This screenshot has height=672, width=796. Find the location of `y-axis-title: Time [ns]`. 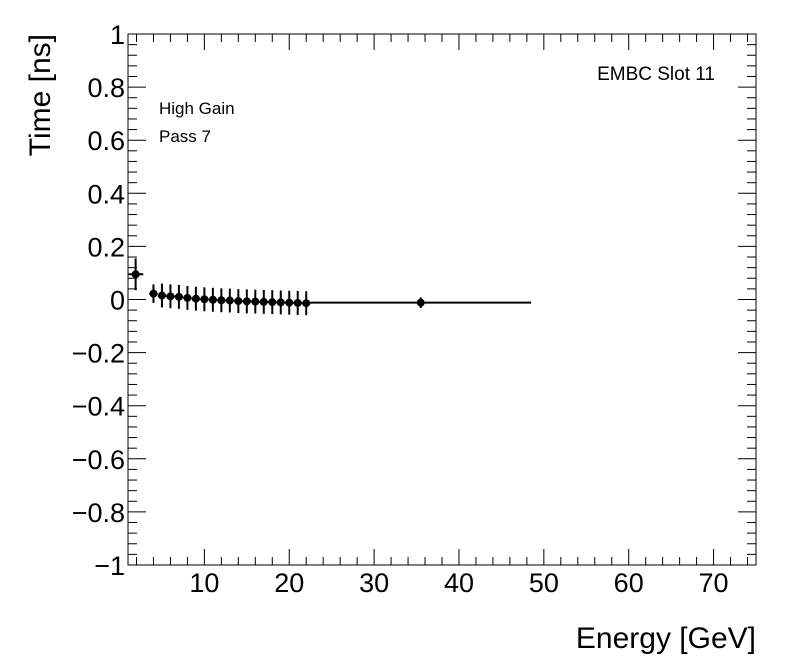

y-axis-title: Time [ns] is located at coordinates (40, 95).